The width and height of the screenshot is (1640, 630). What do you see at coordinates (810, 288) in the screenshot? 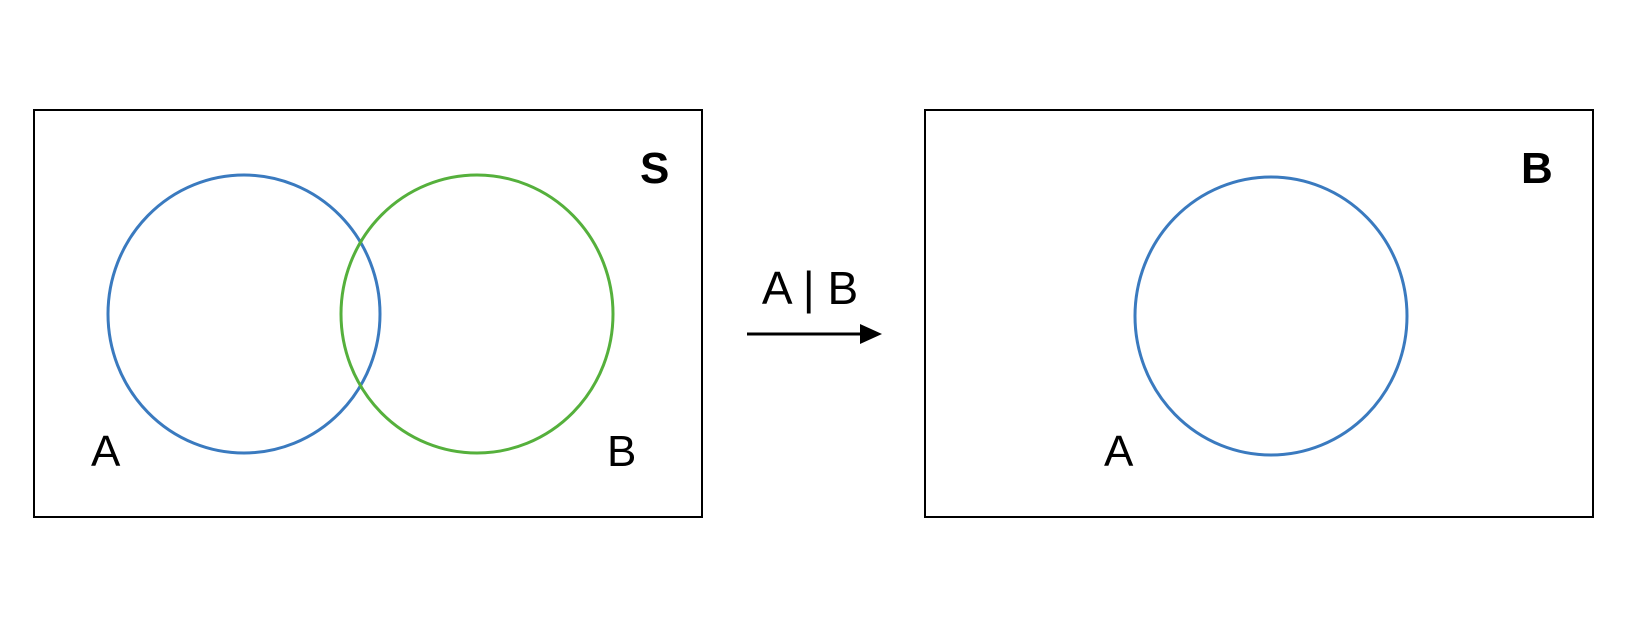
I see `conditioning-arrow-label: A | B` at bounding box center [810, 288].